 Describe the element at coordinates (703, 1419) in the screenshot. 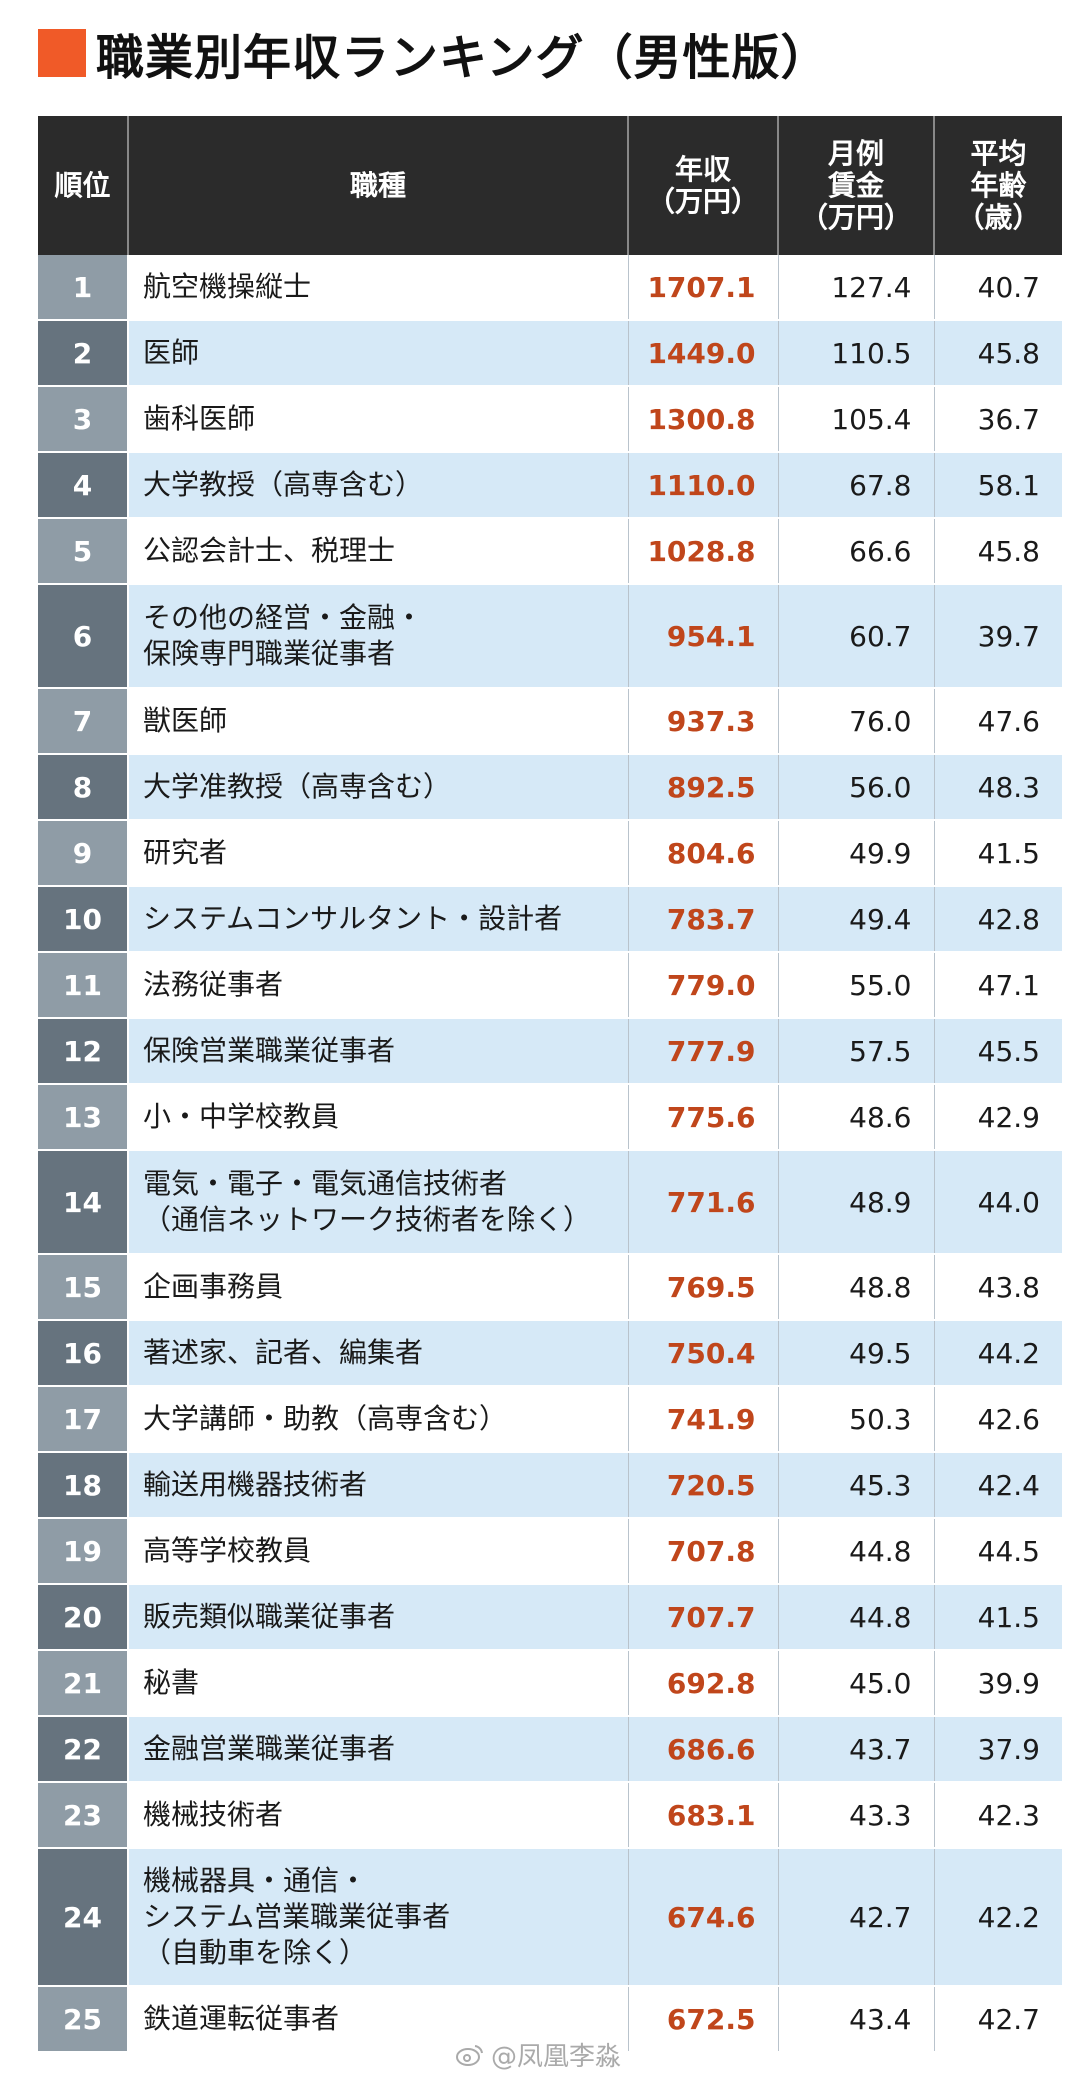

I see `income-cell: 741.9` at that location.